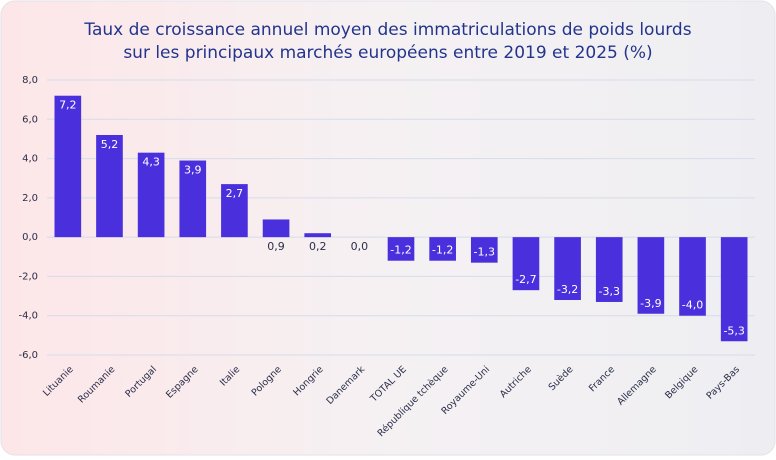 The height and width of the screenshot is (460, 776). What do you see at coordinates (733, 330) in the screenshot?
I see `value-label: -5,3` at bounding box center [733, 330].